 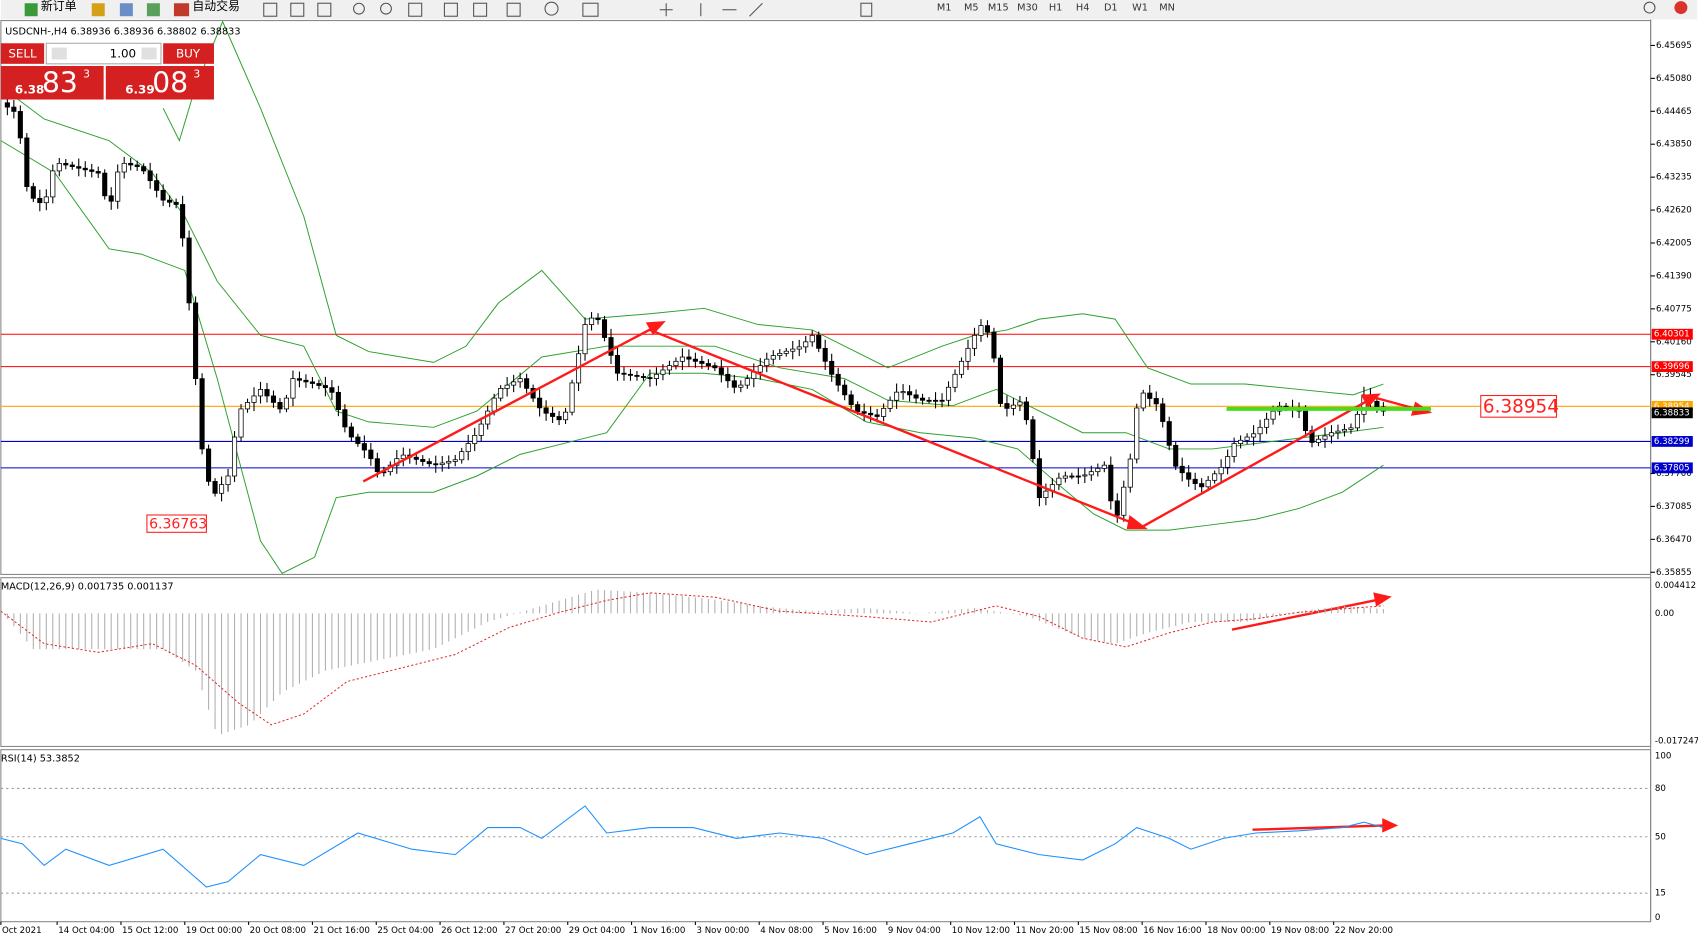 I want to click on buy-label: BUY, so click(x=188, y=54).